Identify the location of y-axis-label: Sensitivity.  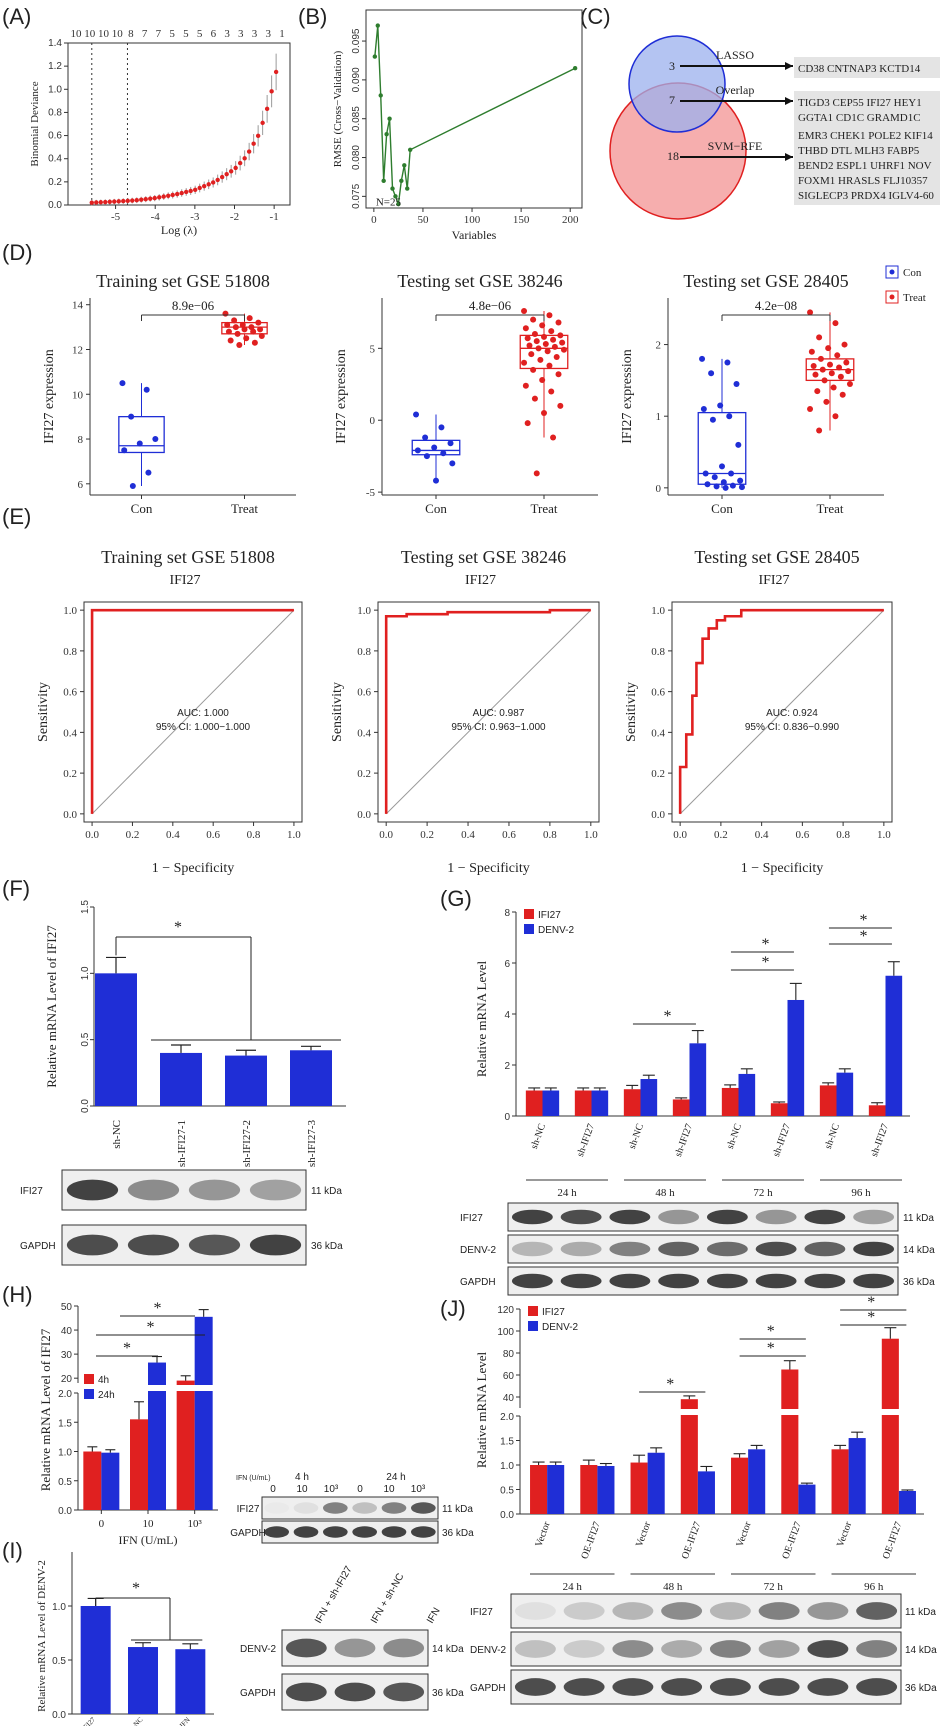
(43, 712).